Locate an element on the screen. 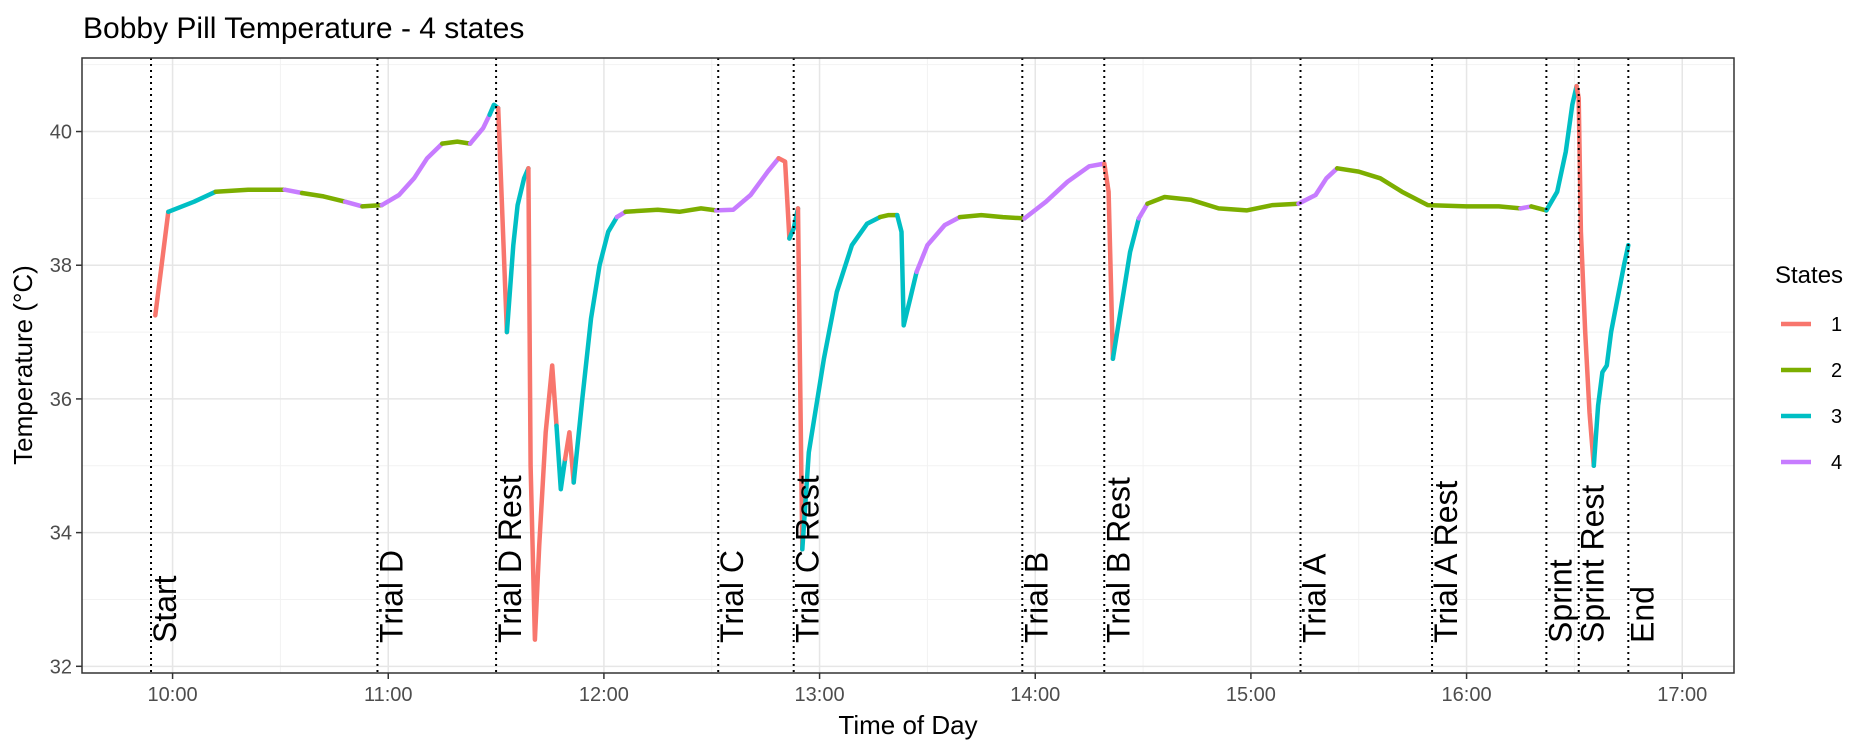  x-tick-label: 10:00 is located at coordinates (173, 695).